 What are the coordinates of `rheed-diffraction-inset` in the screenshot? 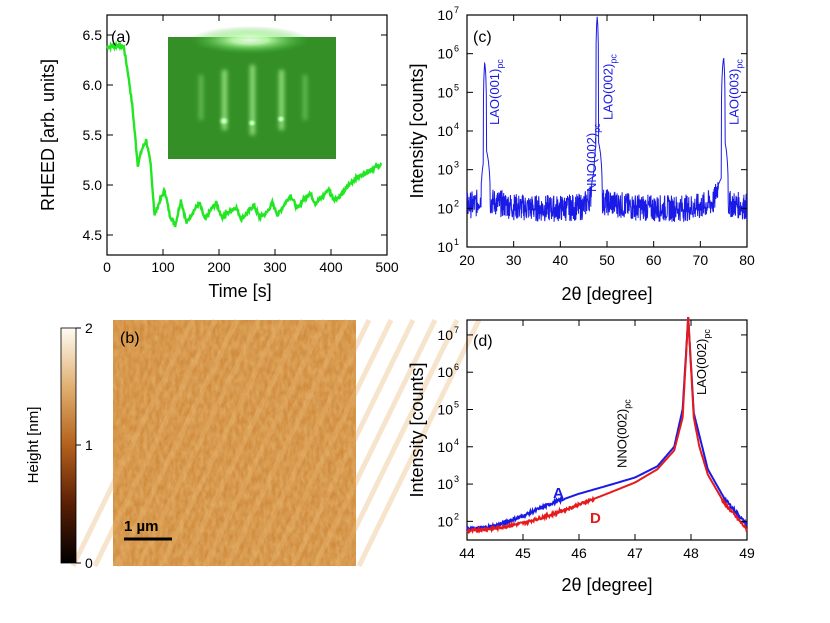 It's located at (252, 92).